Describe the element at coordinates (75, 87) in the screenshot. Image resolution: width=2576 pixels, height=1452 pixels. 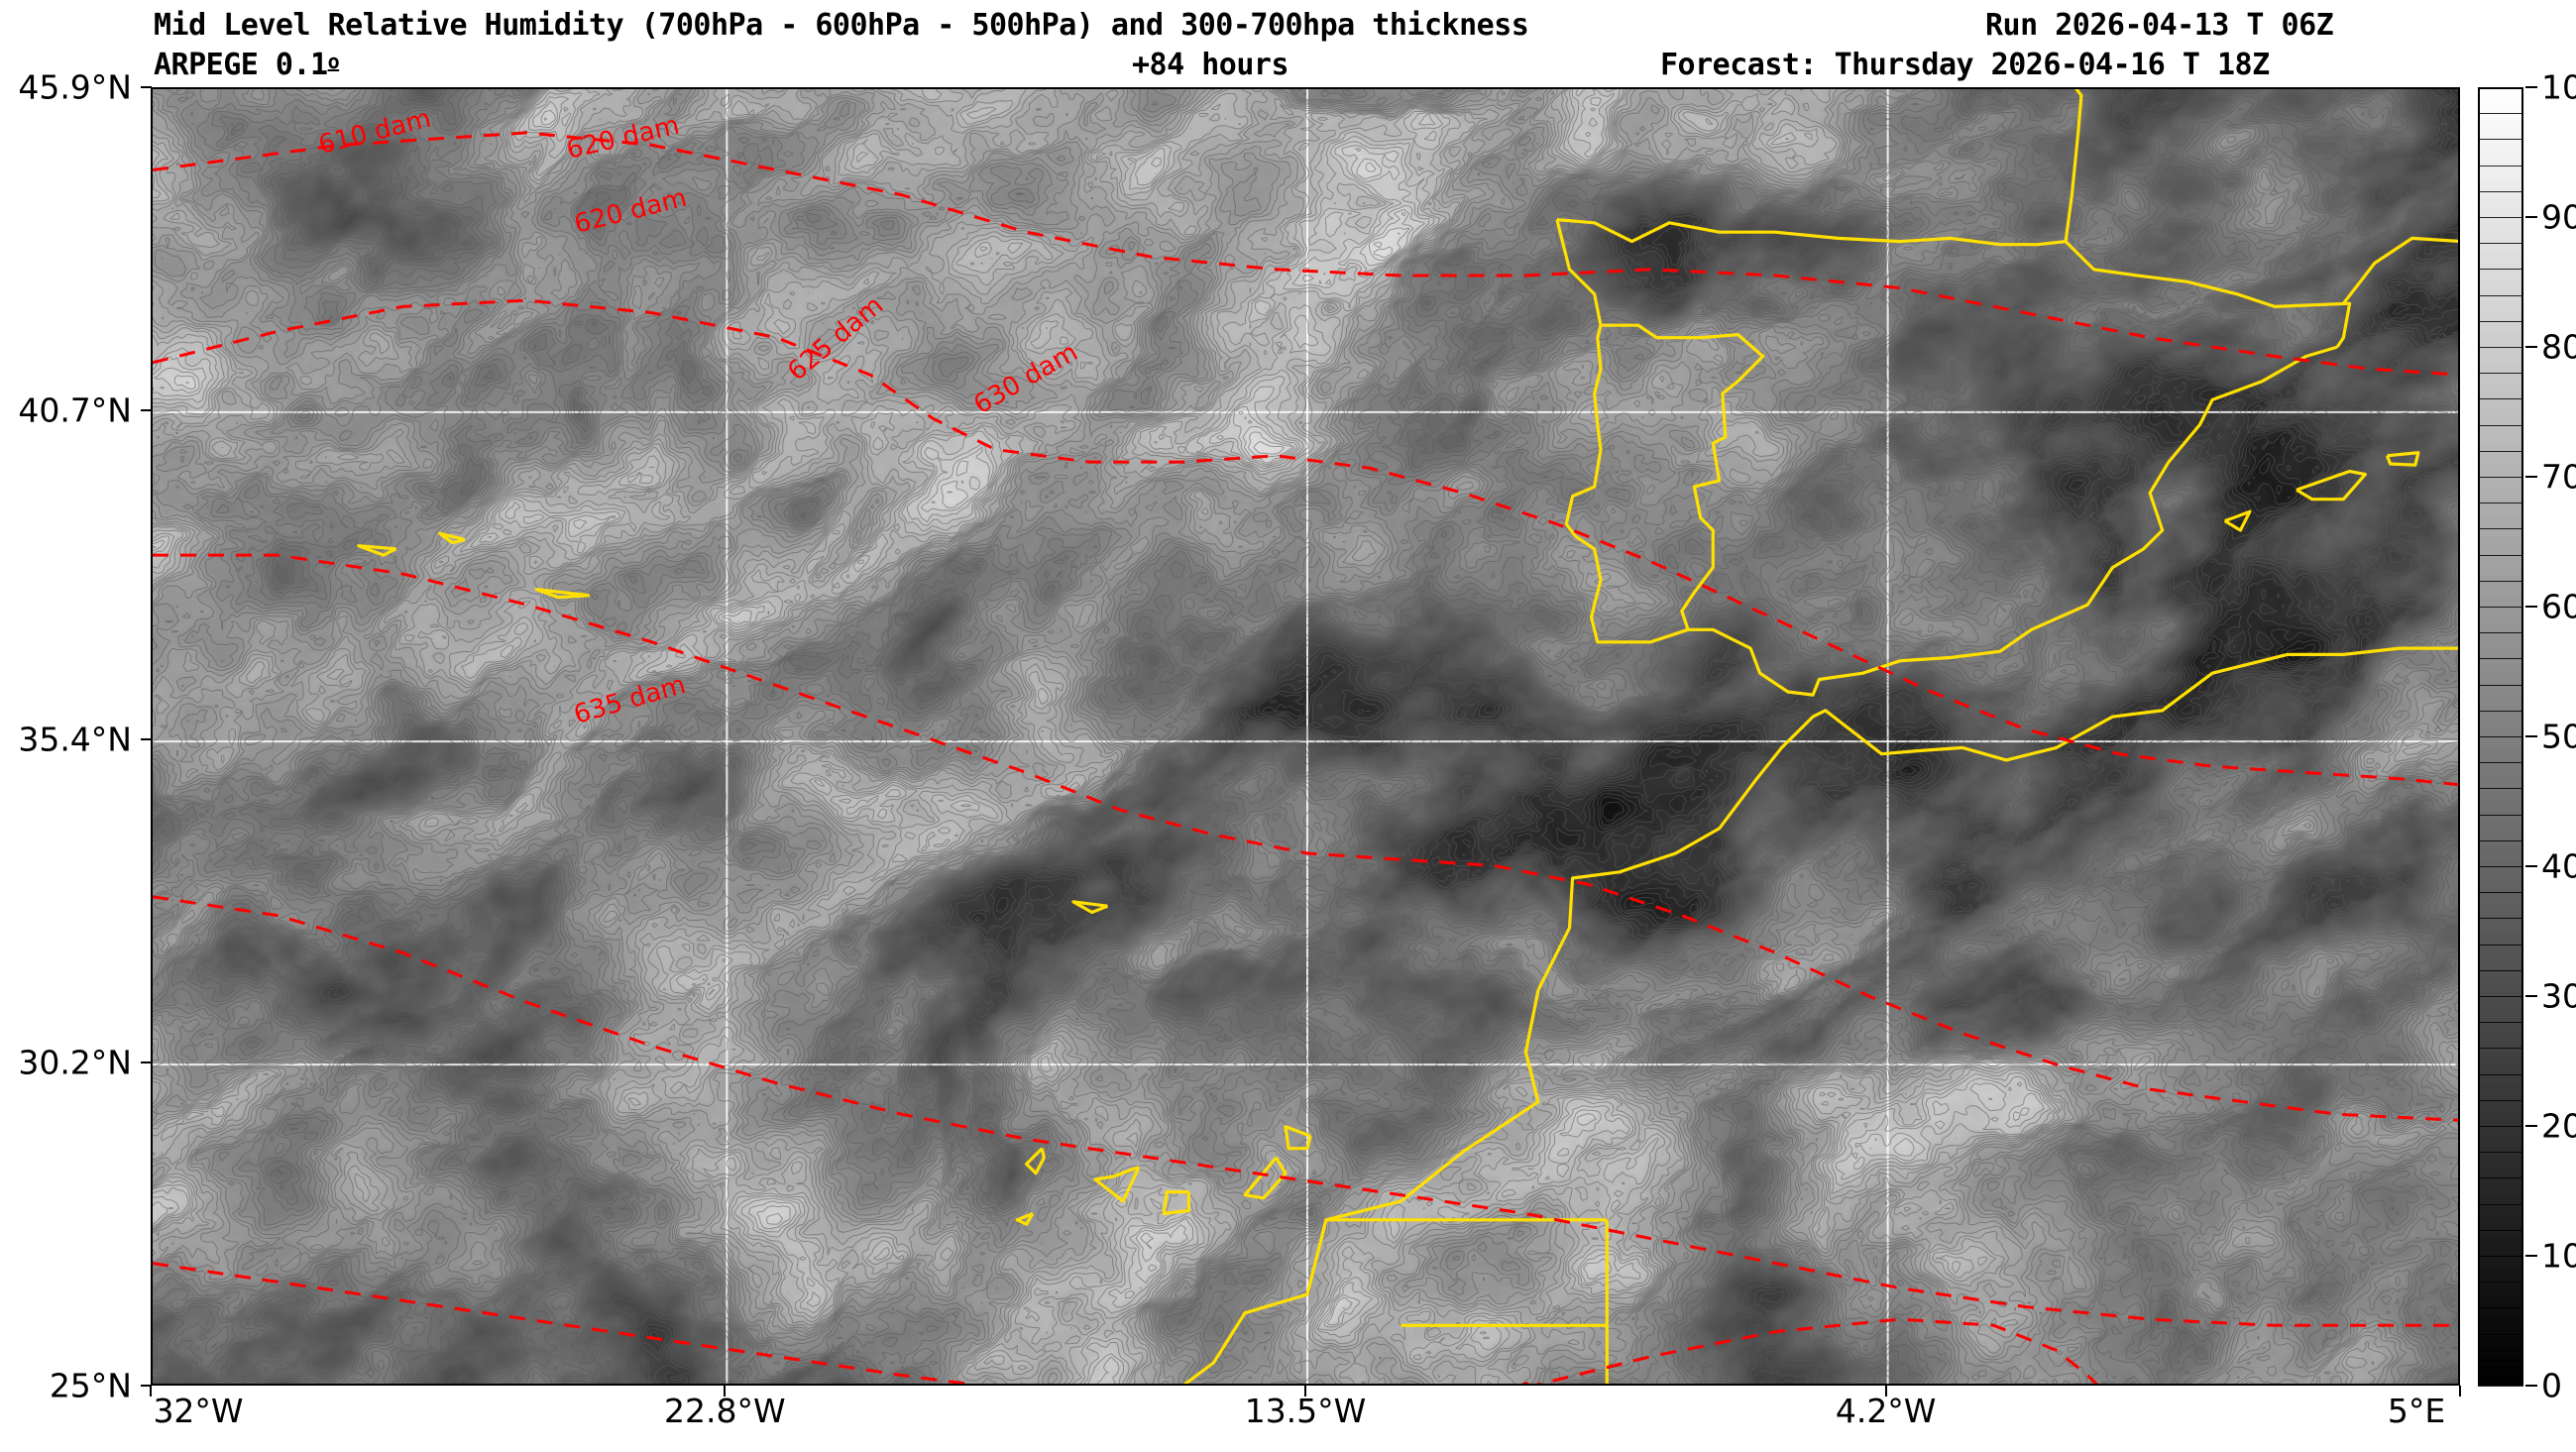
I see `latitude-tick-label: 45.9°N` at that location.